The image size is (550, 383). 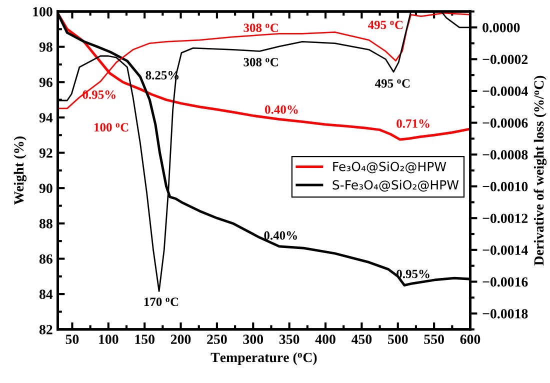 What do you see at coordinates (20, 170) in the screenshot?
I see `y-axis-title: Weight (%)` at bounding box center [20, 170].